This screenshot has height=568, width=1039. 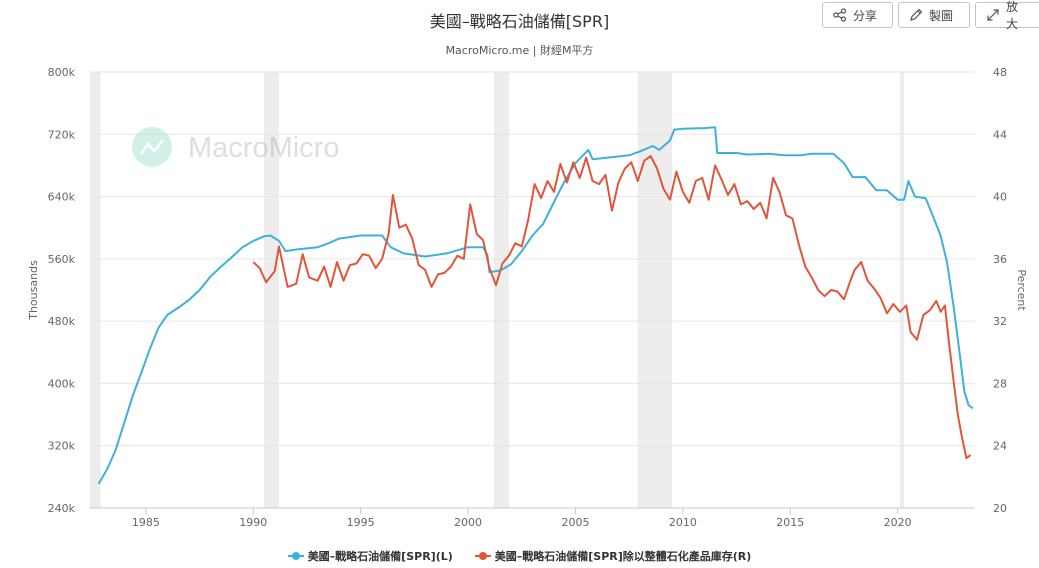 What do you see at coordinates (1012, 15) in the screenshot?
I see `expand-label: 放大` at bounding box center [1012, 15].